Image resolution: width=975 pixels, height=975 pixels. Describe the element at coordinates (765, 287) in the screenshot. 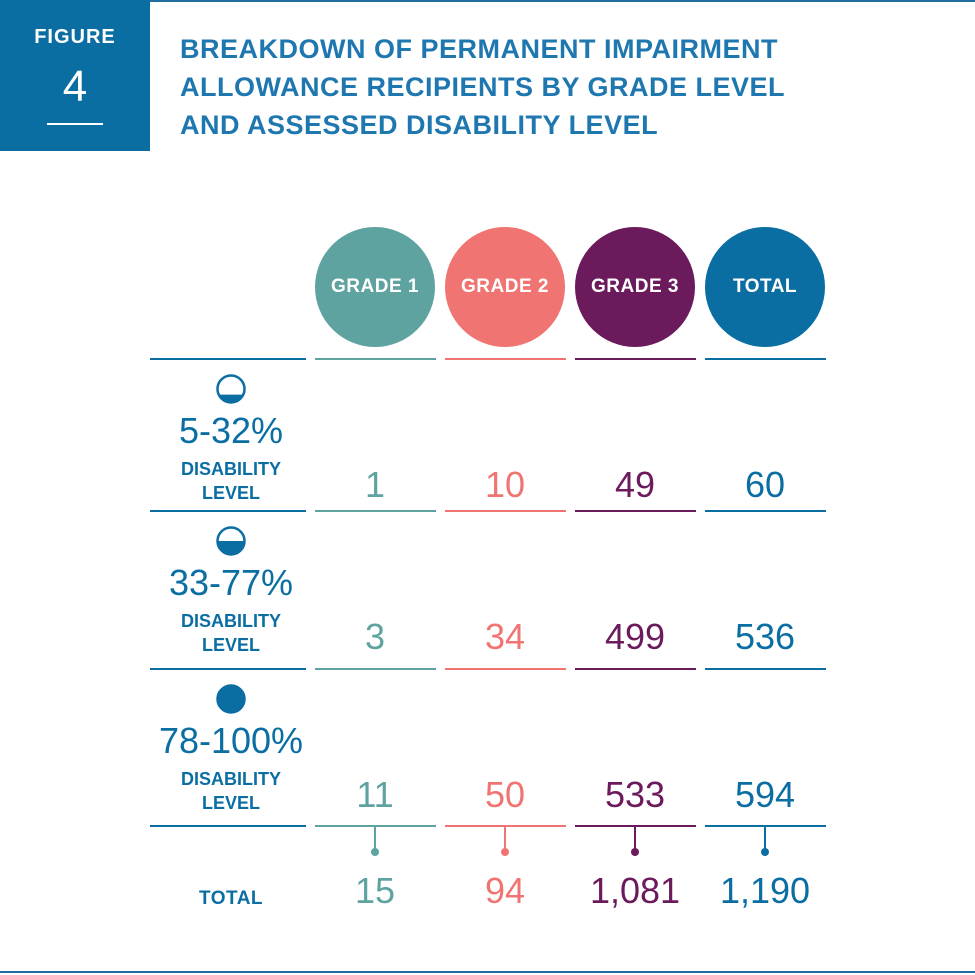

I see `column-header-total: TOTAL` at that location.